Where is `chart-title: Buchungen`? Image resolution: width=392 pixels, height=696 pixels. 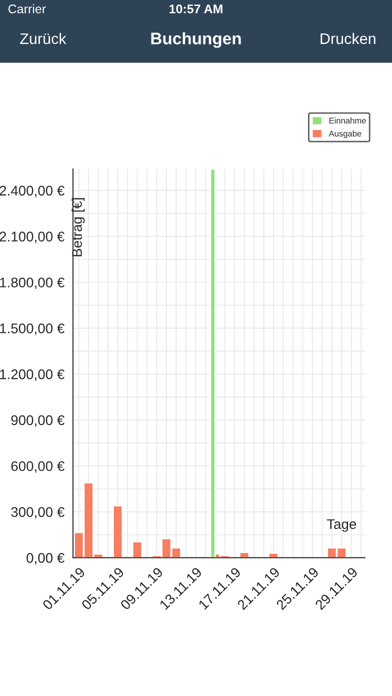
chart-title: Buchungen is located at coordinates (196, 40).